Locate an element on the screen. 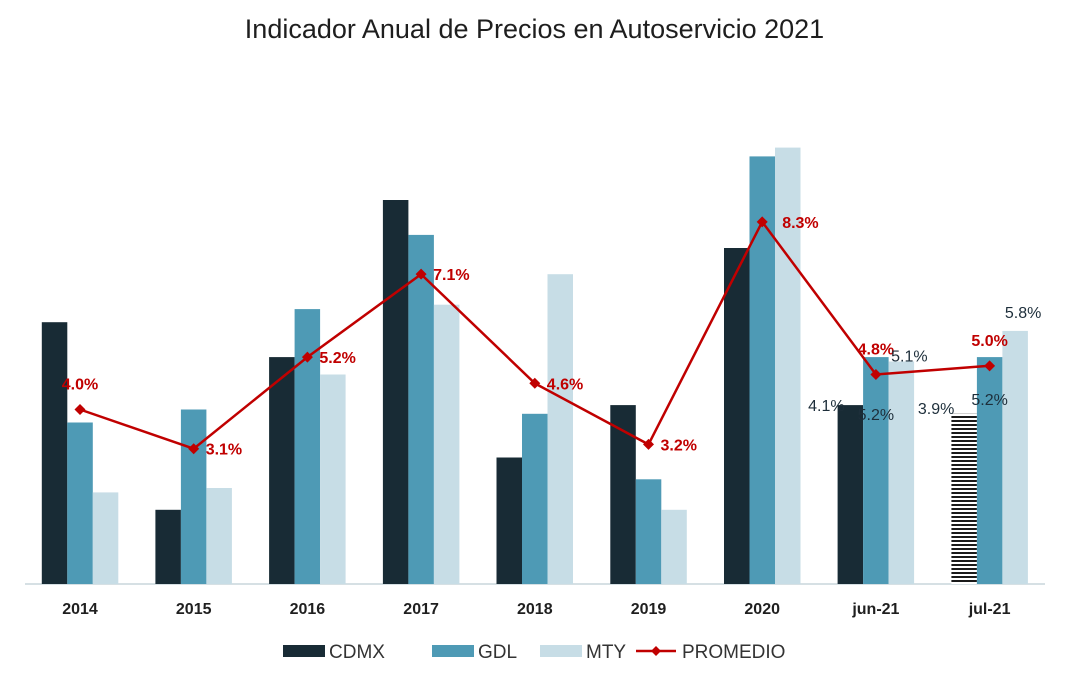 The image size is (1069, 683). label-promedio-2015: 3.1% is located at coordinates (224, 450).